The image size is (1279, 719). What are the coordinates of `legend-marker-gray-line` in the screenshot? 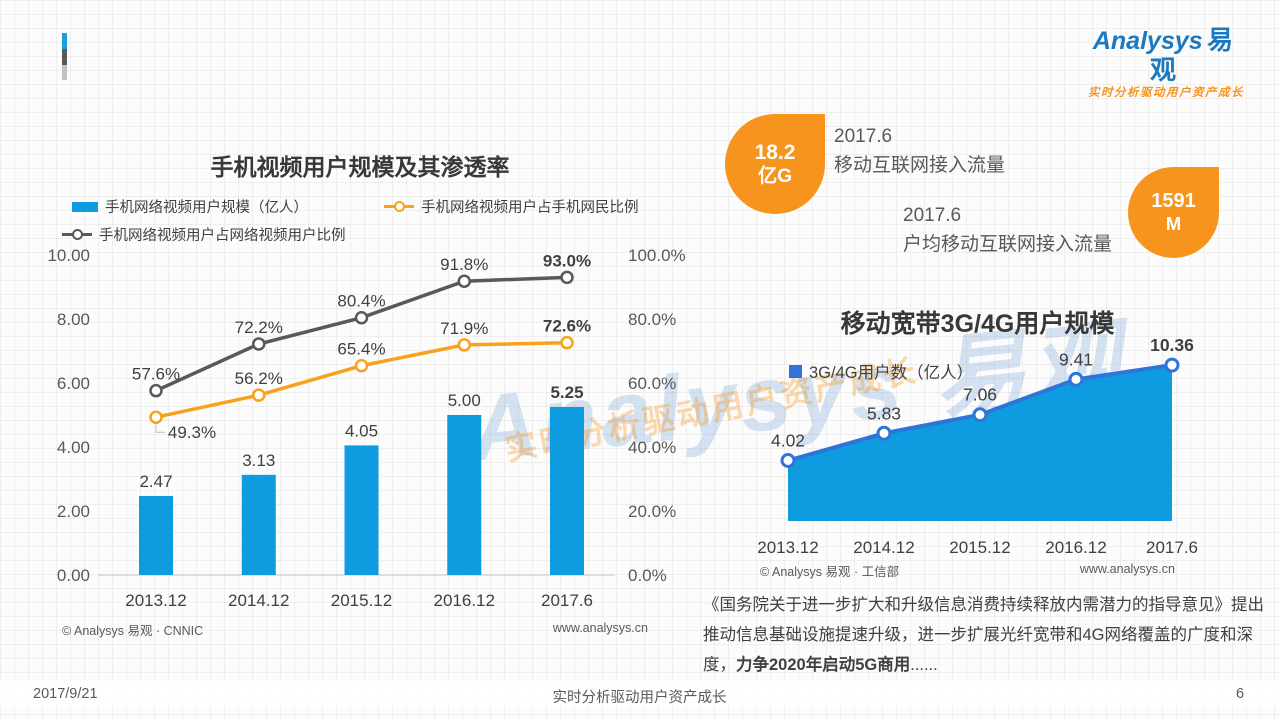 It's located at (77, 234).